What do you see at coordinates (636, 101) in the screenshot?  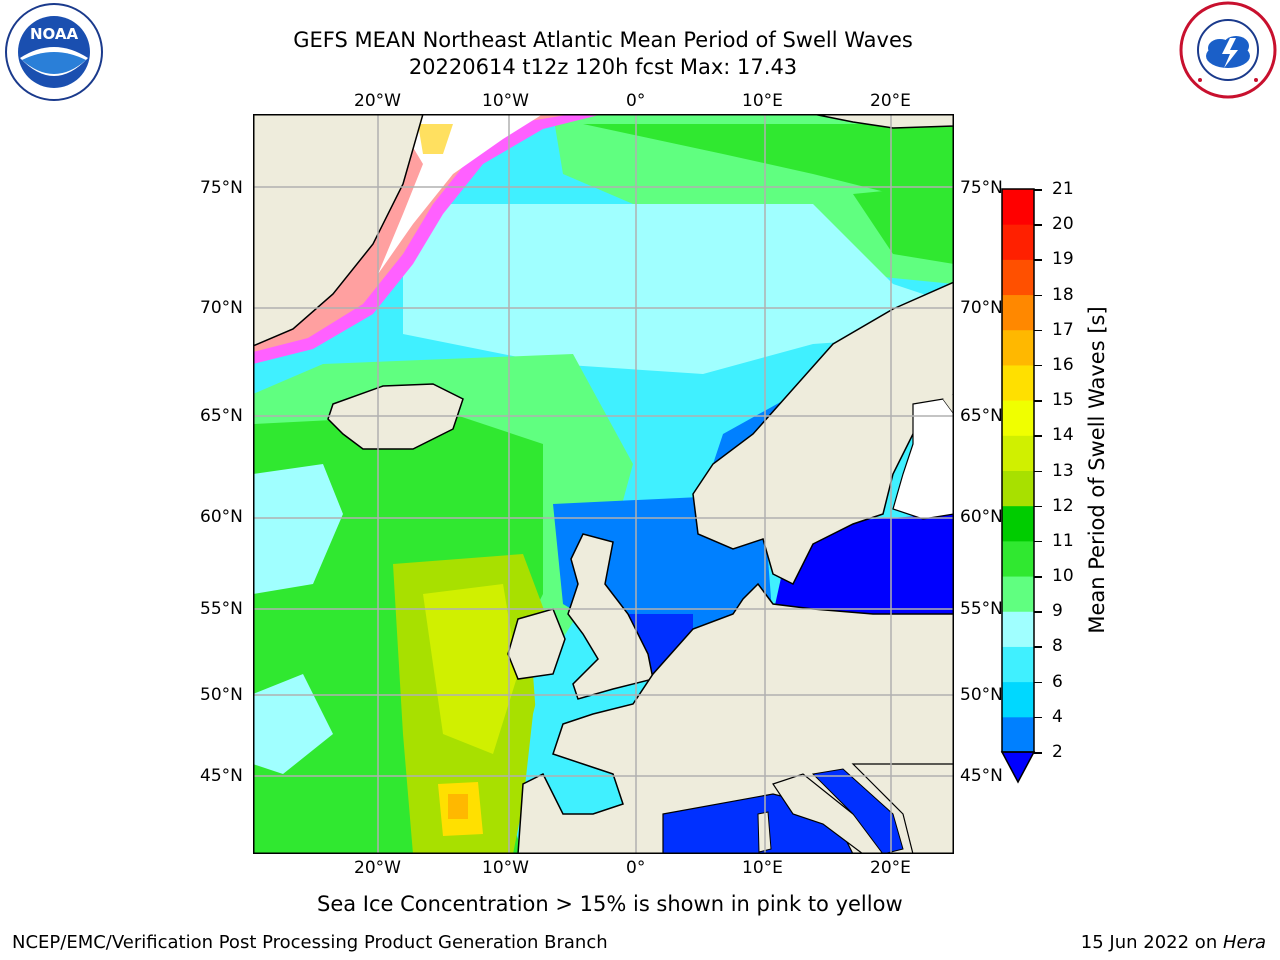 I see `lon-label-top: 0°` at bounding box center [636, 101].